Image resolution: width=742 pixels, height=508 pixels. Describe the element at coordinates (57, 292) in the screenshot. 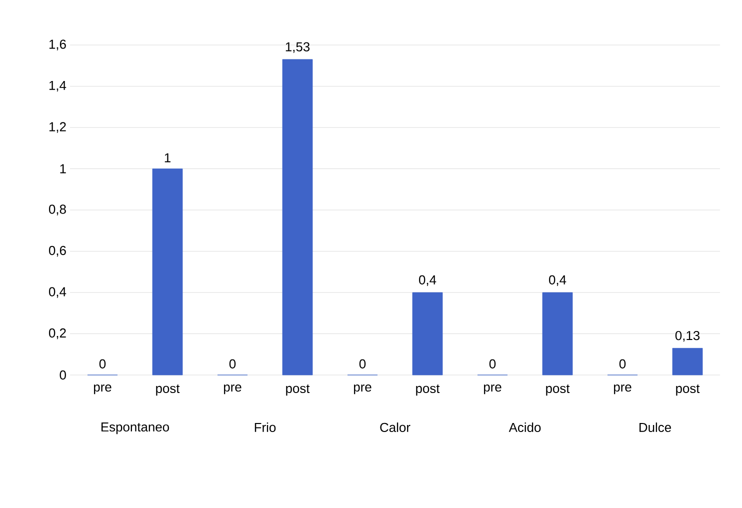

I see `y-tick-label: 0,4` at that location.